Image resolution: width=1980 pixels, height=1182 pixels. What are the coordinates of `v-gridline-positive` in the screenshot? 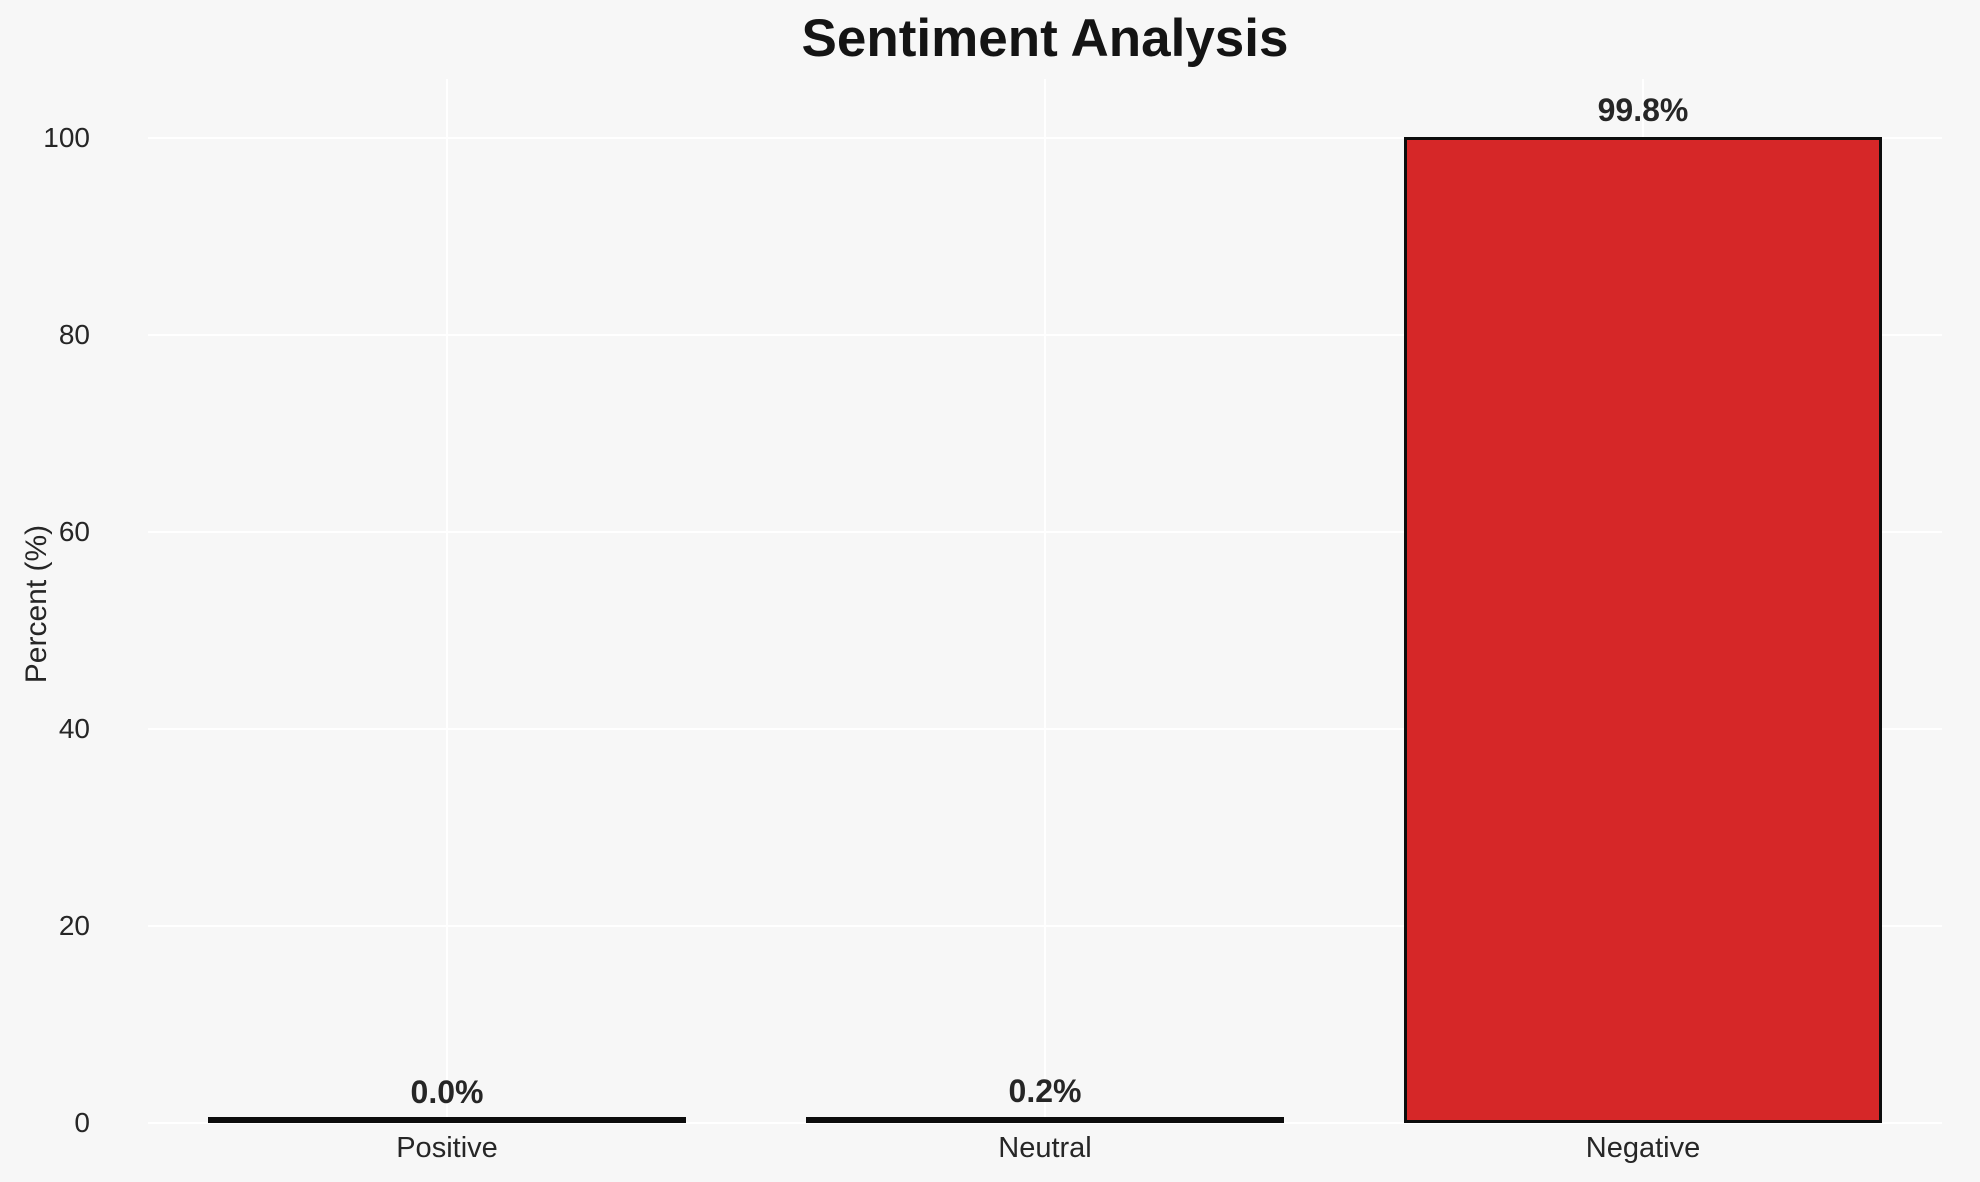 It's located at (447, 601).